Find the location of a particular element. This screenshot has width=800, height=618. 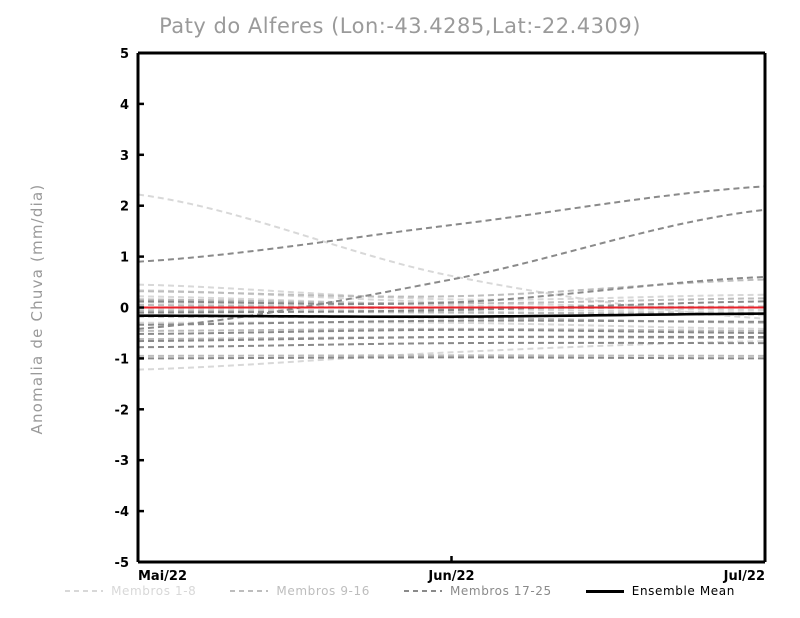

y-tick-label: 5 is located at coordinates (124, 54).